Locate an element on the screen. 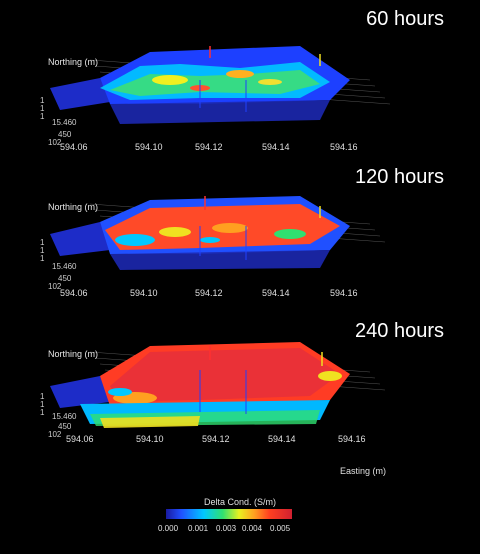 The image size is (480, 554). colorbar is located at coordinates (229, 514).